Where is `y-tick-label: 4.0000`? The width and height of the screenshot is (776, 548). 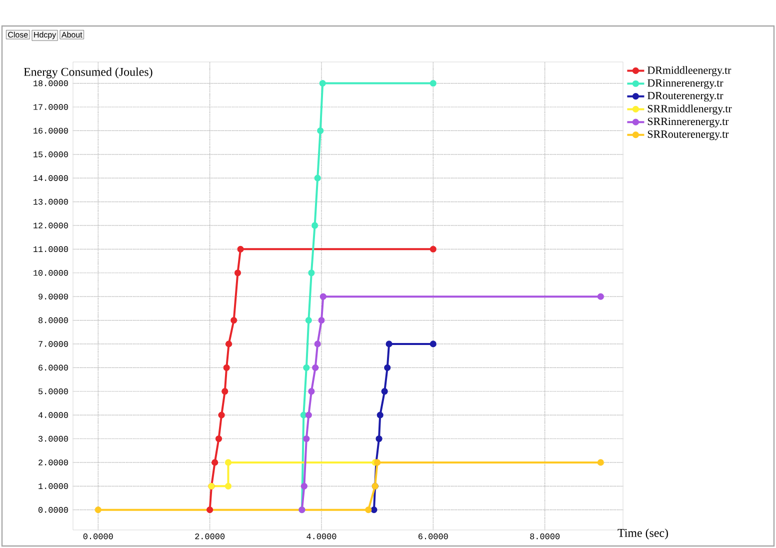 y-tick-label: 4.0000 is located at coordinates (53, 415).